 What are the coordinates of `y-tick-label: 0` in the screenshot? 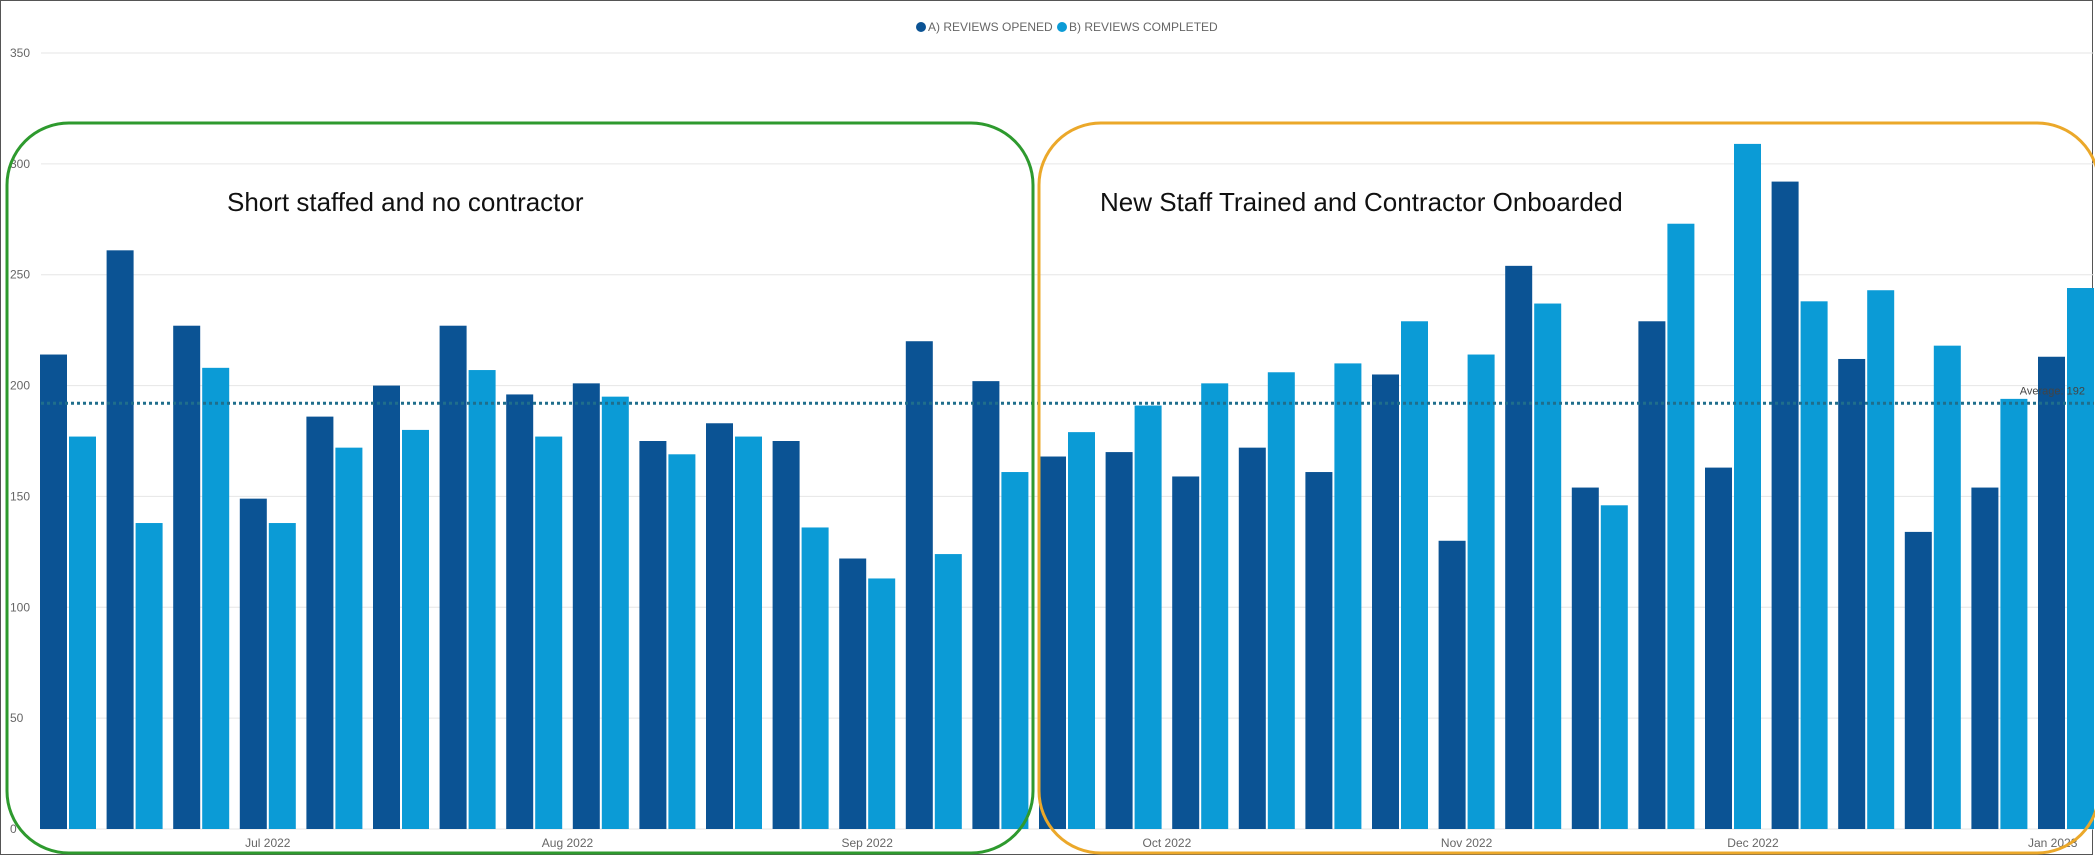 It's located at (13, 829).